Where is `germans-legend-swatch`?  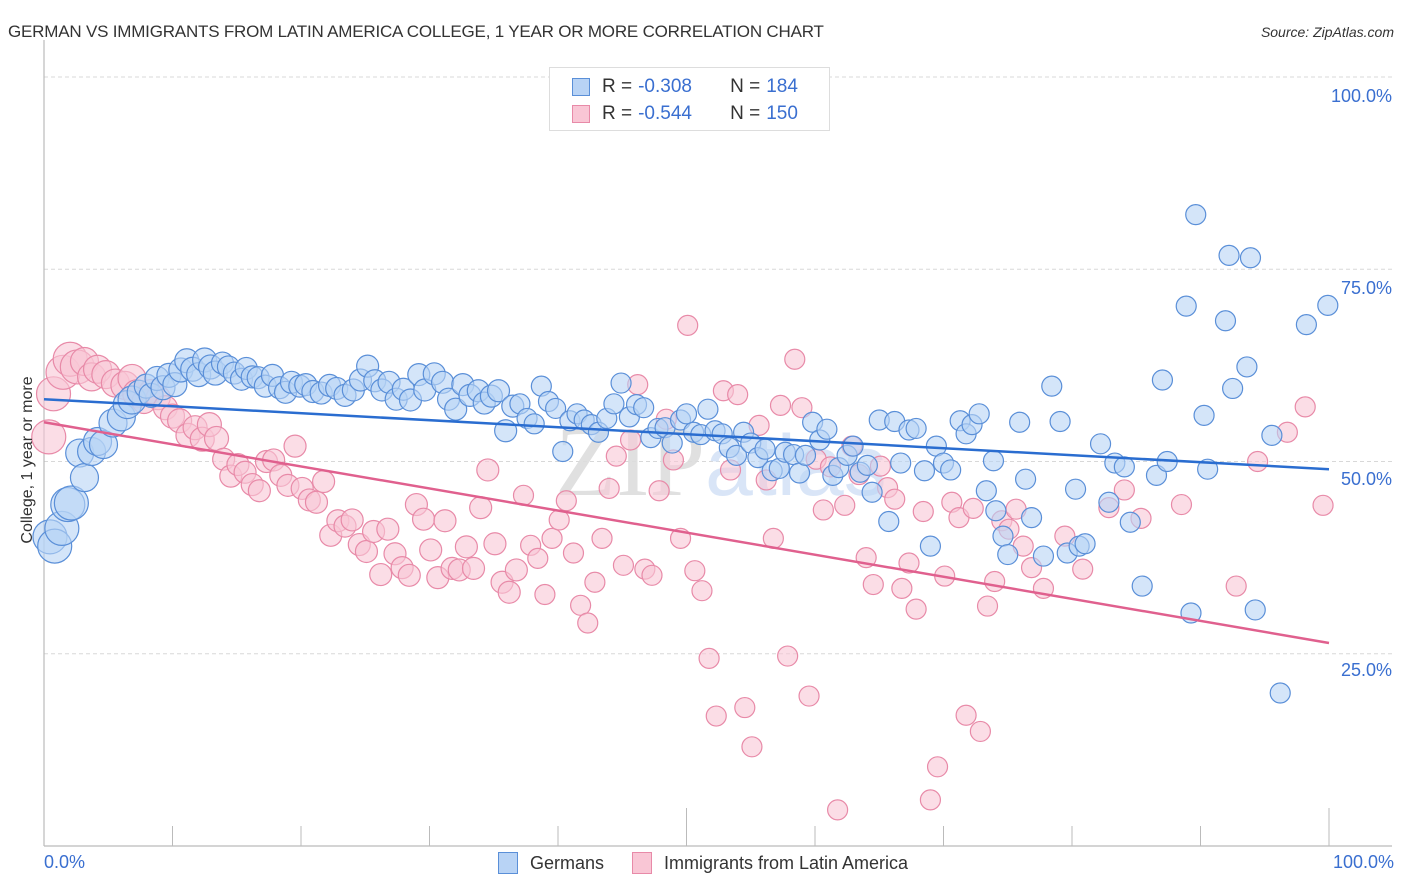
germans-legend-swatch is located at coordinates (507, 863).